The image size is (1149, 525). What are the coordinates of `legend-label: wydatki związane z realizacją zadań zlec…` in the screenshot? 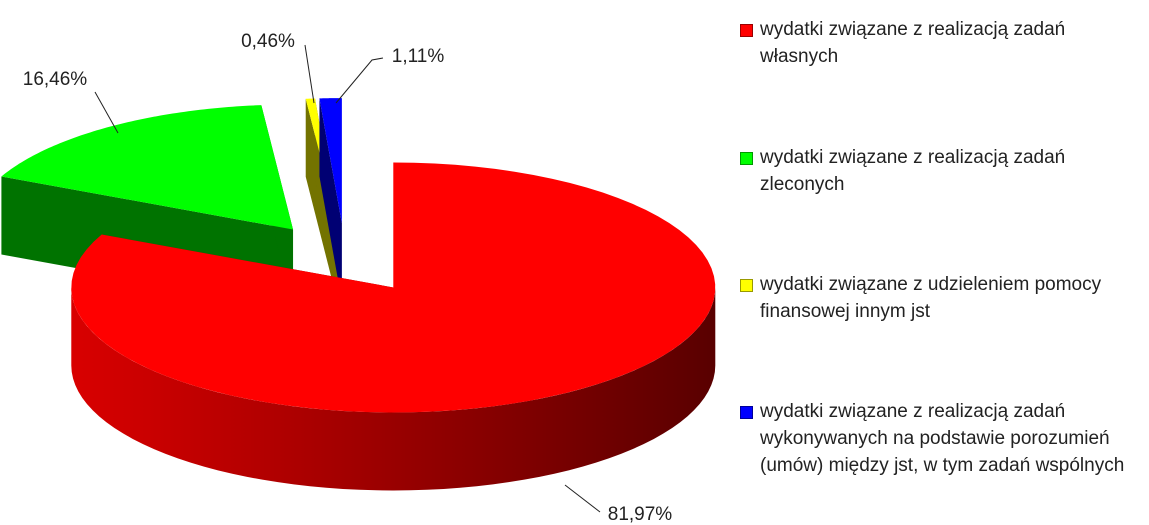 It's located at (913, 171).